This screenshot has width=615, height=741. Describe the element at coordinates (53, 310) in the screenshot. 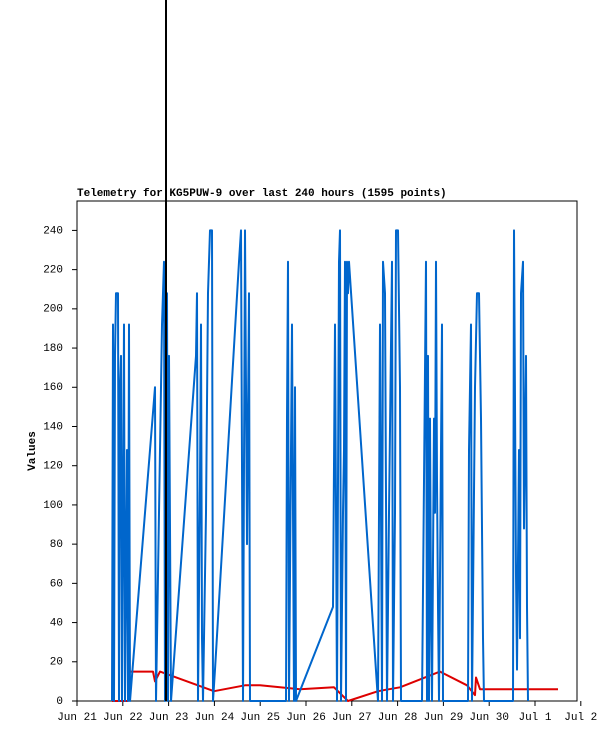

I see `y-tick-label: 200` at that location.